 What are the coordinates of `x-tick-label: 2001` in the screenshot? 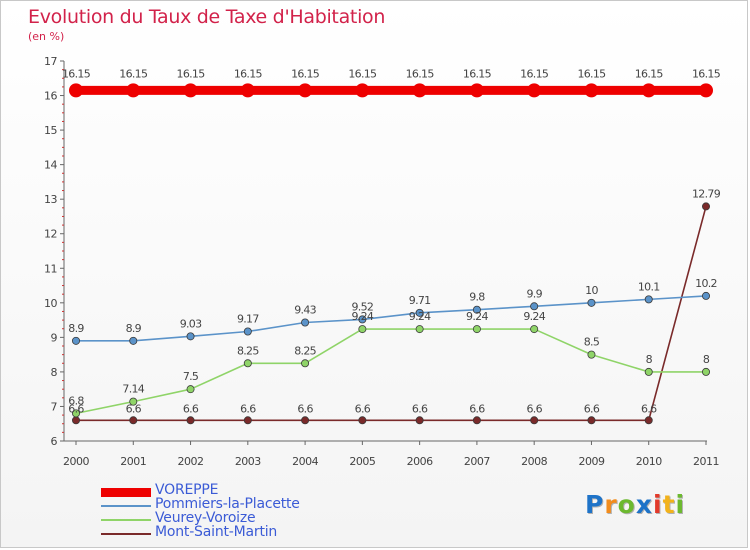 It's located at (133, 461).